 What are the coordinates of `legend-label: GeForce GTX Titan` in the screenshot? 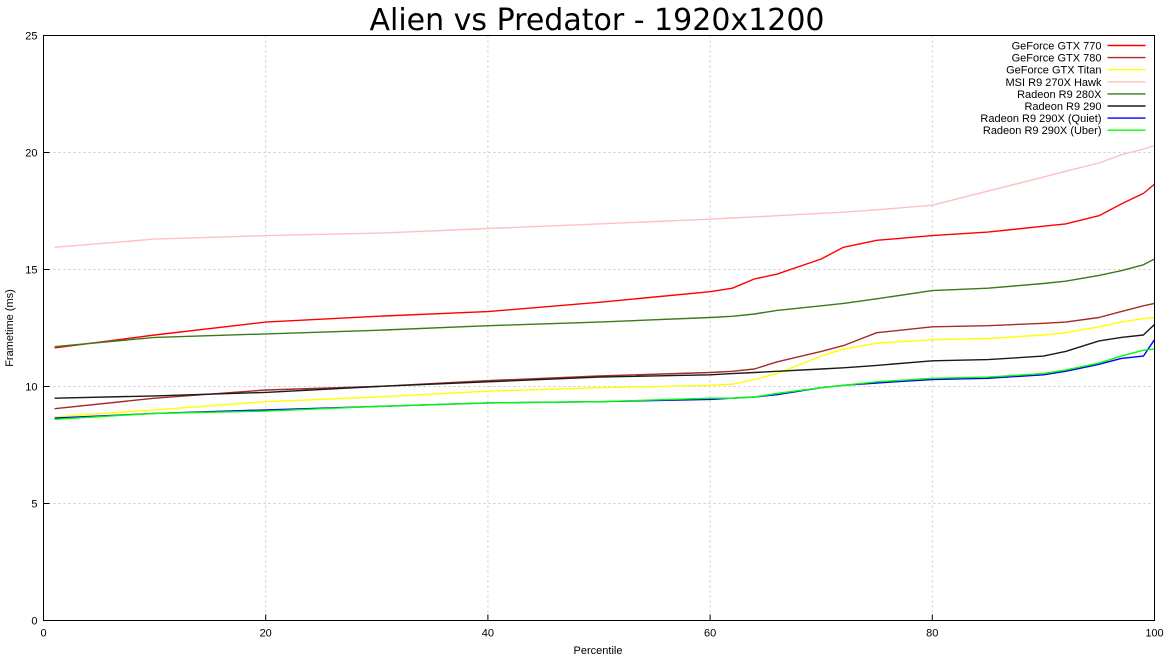 It's located at (1053, 71).